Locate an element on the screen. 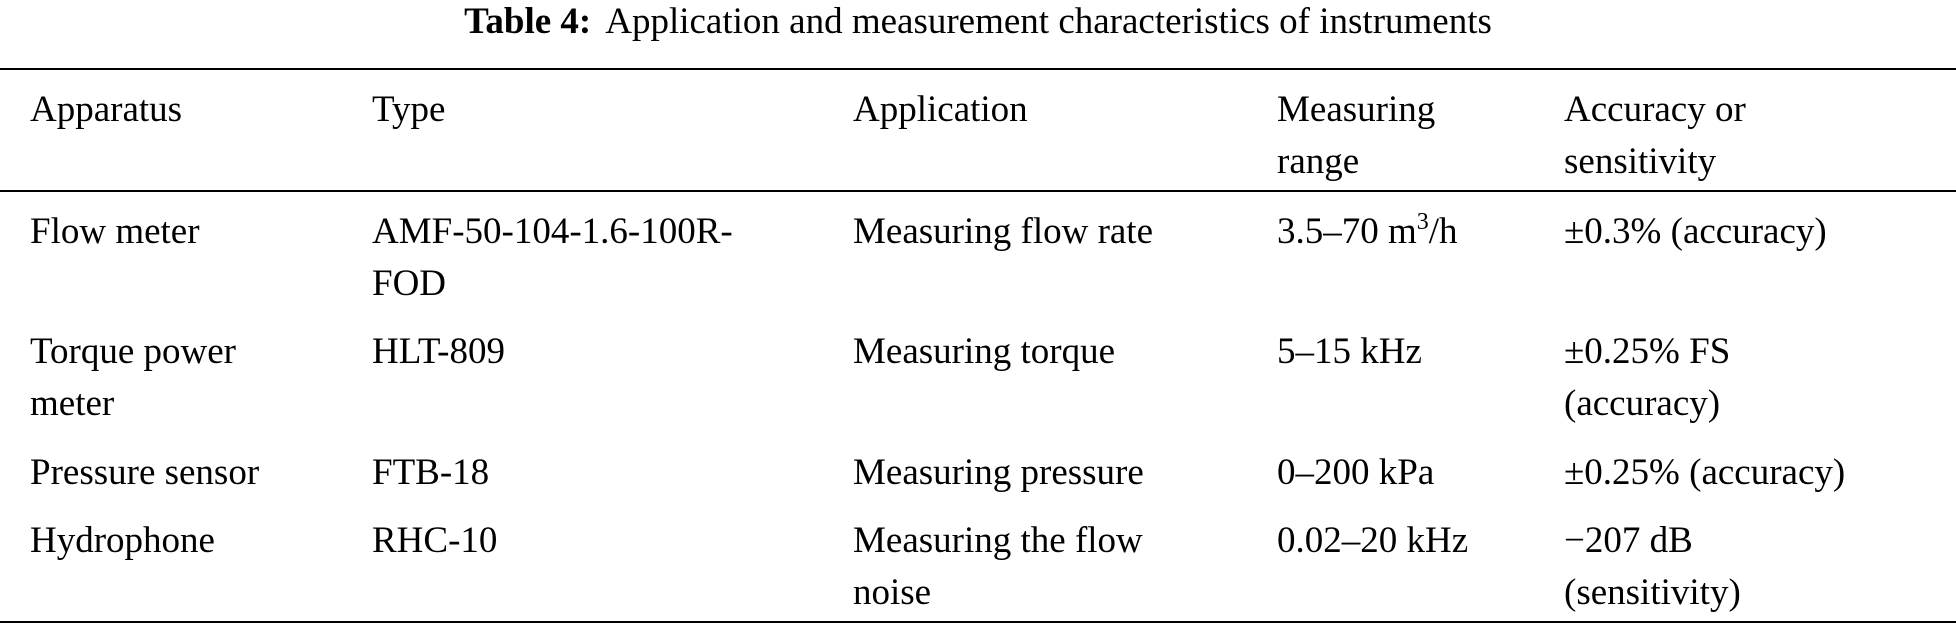 Image resolution: width=1956 pixels, height=627 pixels. row3-type: FTB-18 is located at coordinates (431, 472).